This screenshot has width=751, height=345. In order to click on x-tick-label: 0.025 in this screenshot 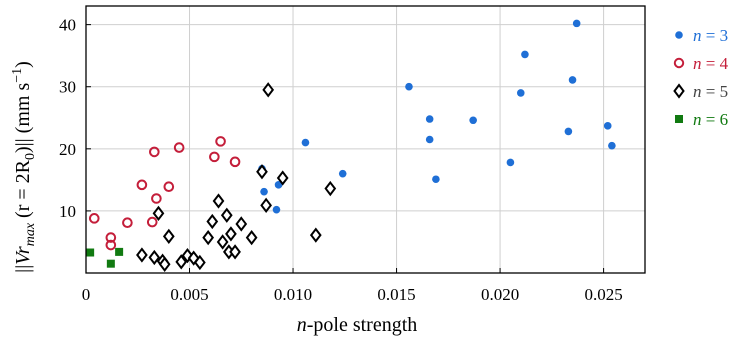, I will do `click(603, 294)`.